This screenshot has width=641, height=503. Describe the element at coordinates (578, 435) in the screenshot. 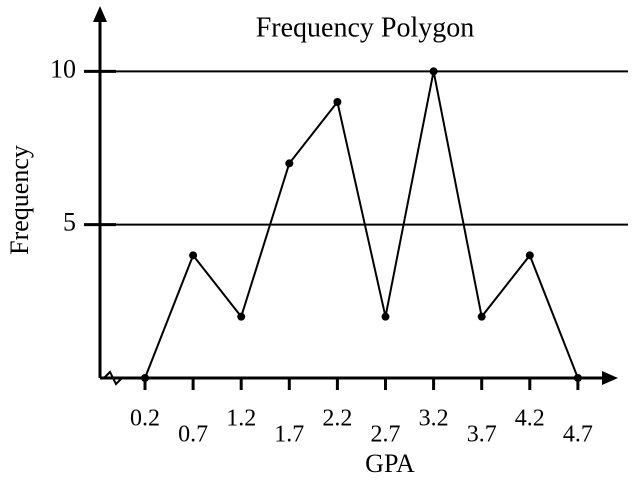

I see `x-tick-label: 4.7` at that location.